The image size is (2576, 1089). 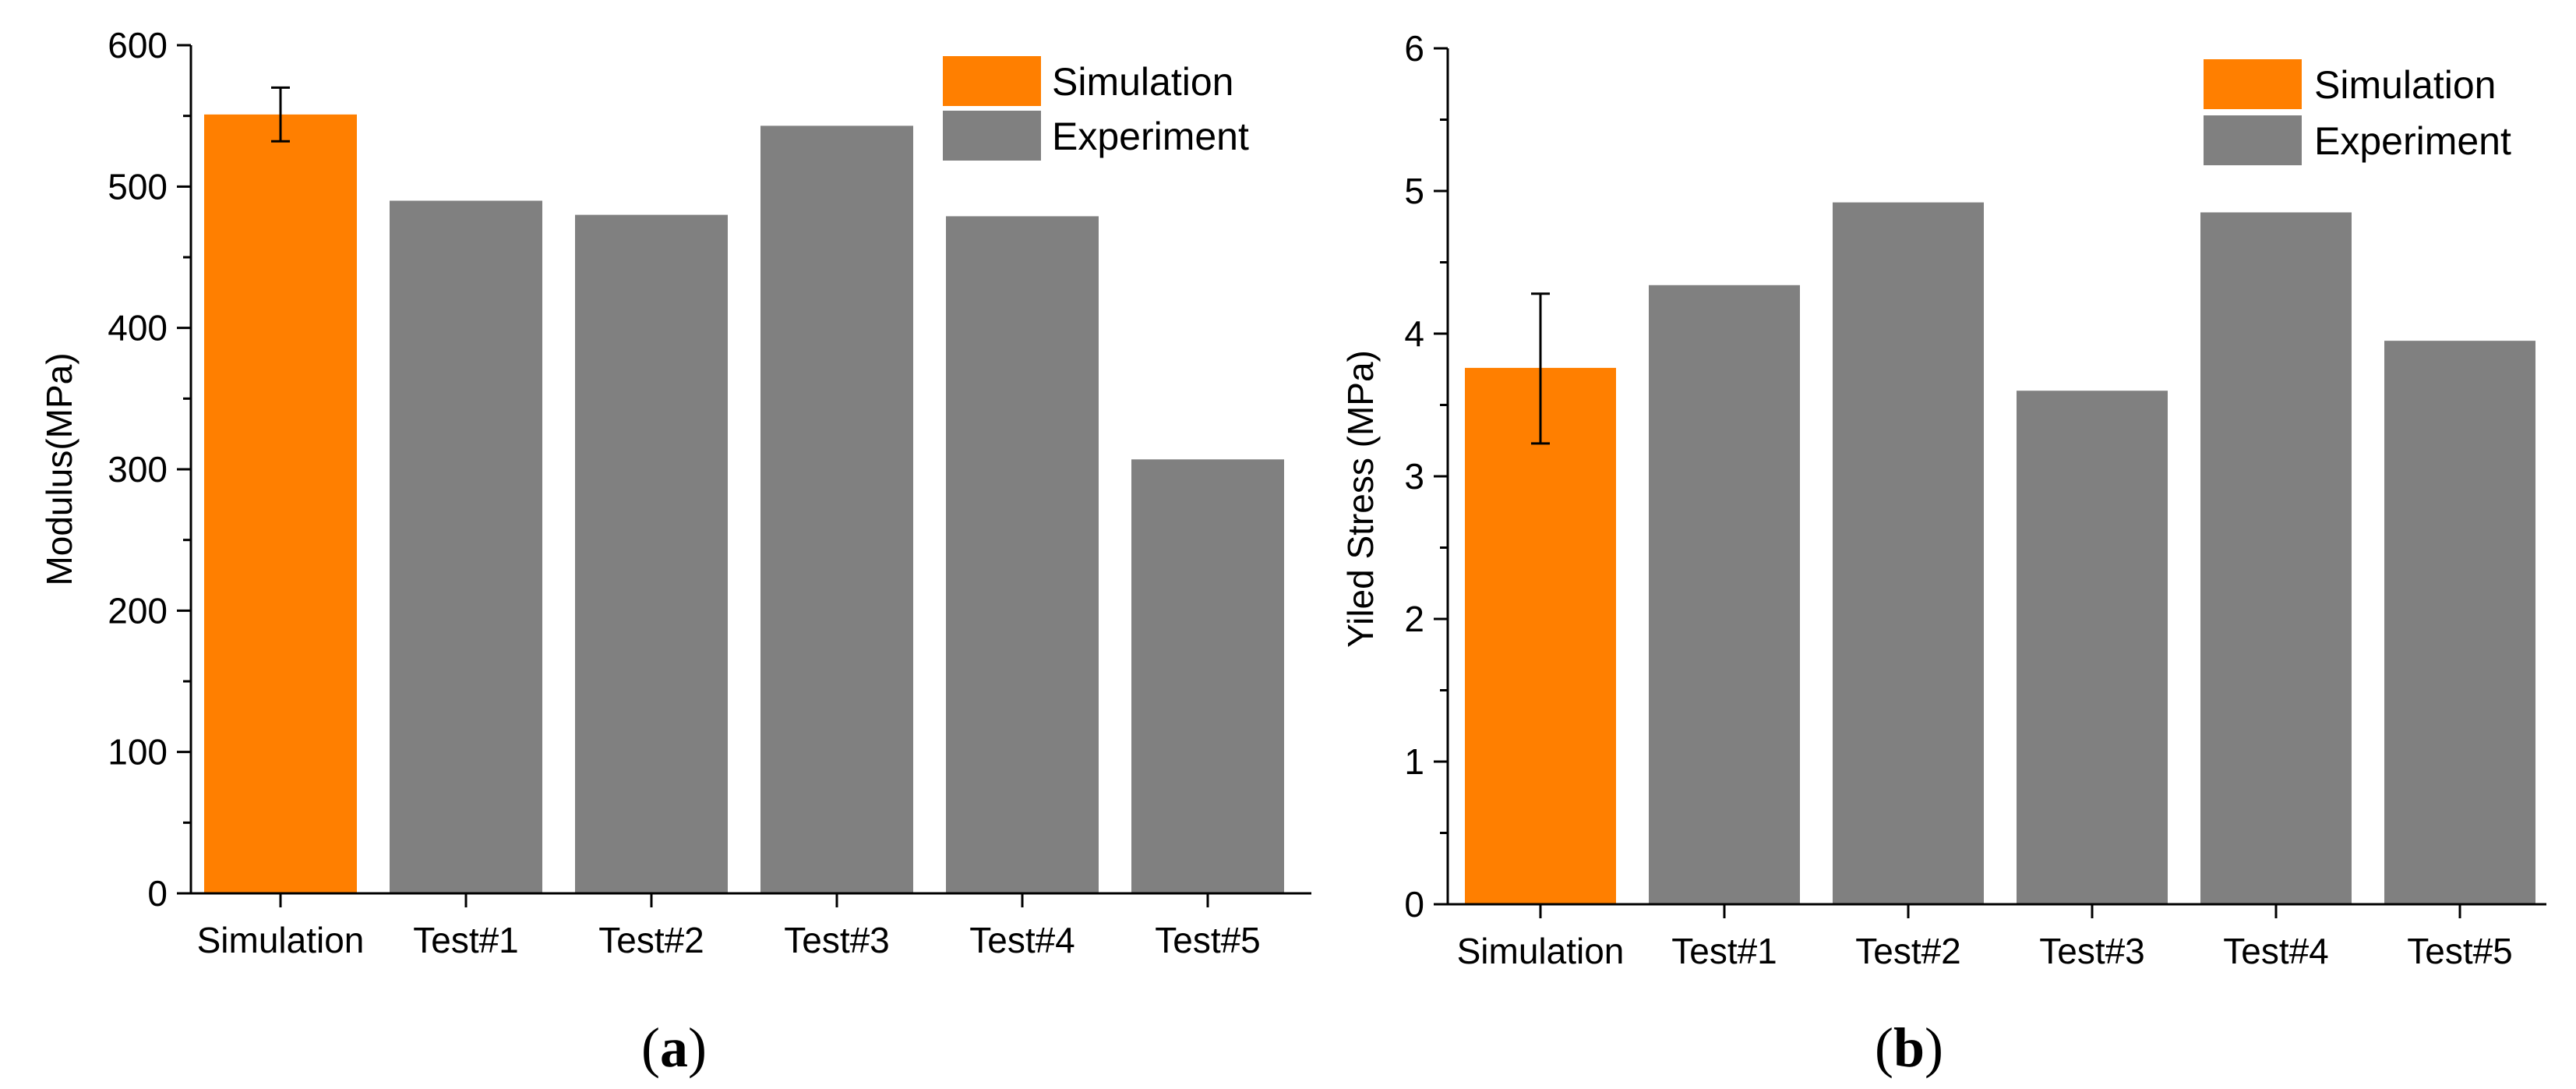 What do you see at coordinates (1908, 951) in the screenshot?
I see `chart-b-x-tick-label: Test#2` at bounding box center [1908, 951].